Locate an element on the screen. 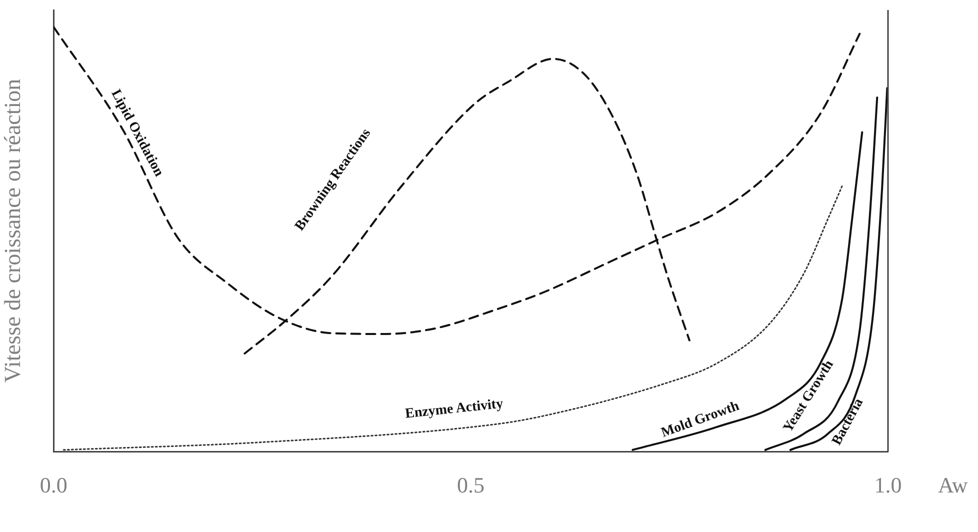 This screenshot has width=978, height=532. text: Mold Growth is located at coordinates (700, 419).